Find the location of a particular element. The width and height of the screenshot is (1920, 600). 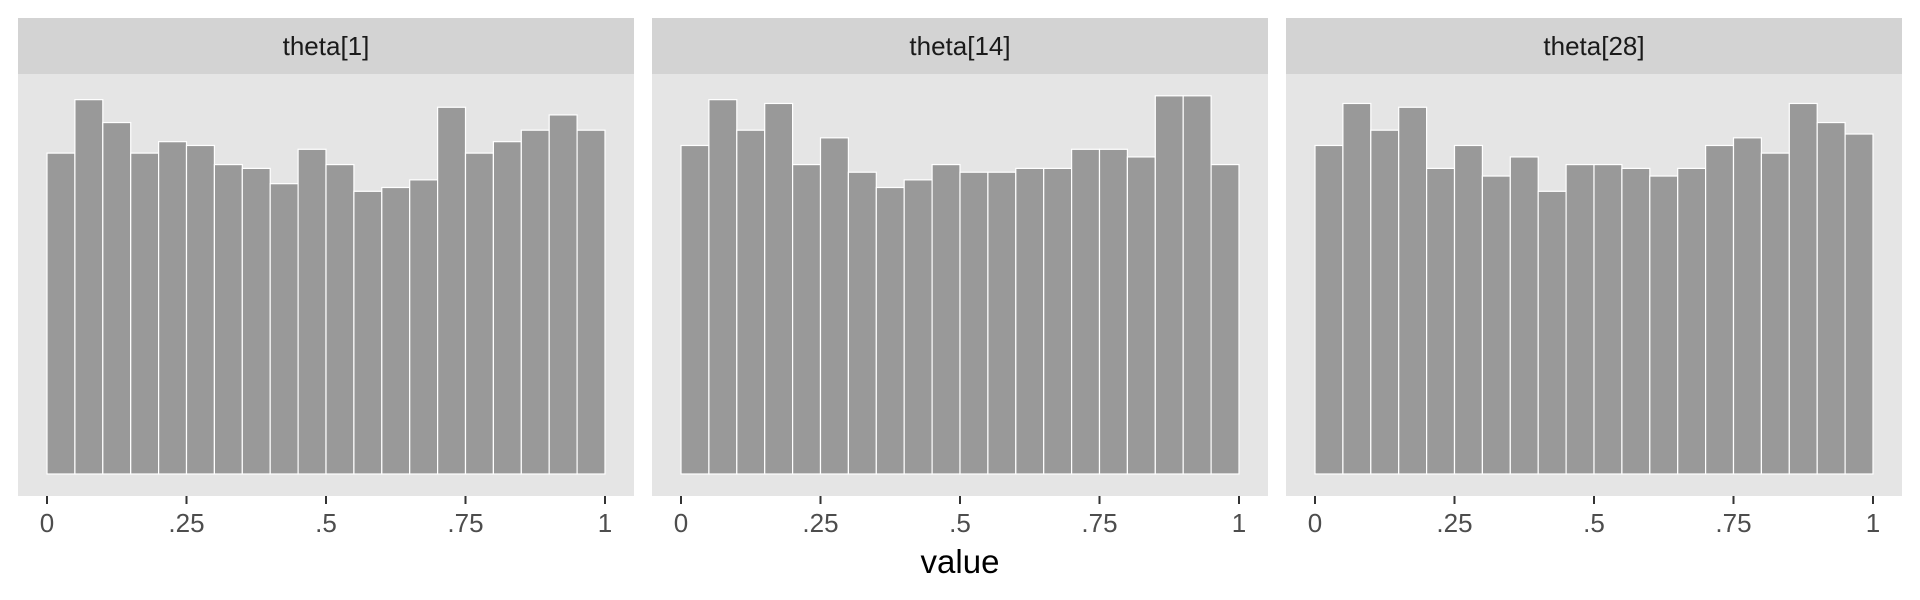

facet-title: theta[14] is located at coordinates (959, 46).